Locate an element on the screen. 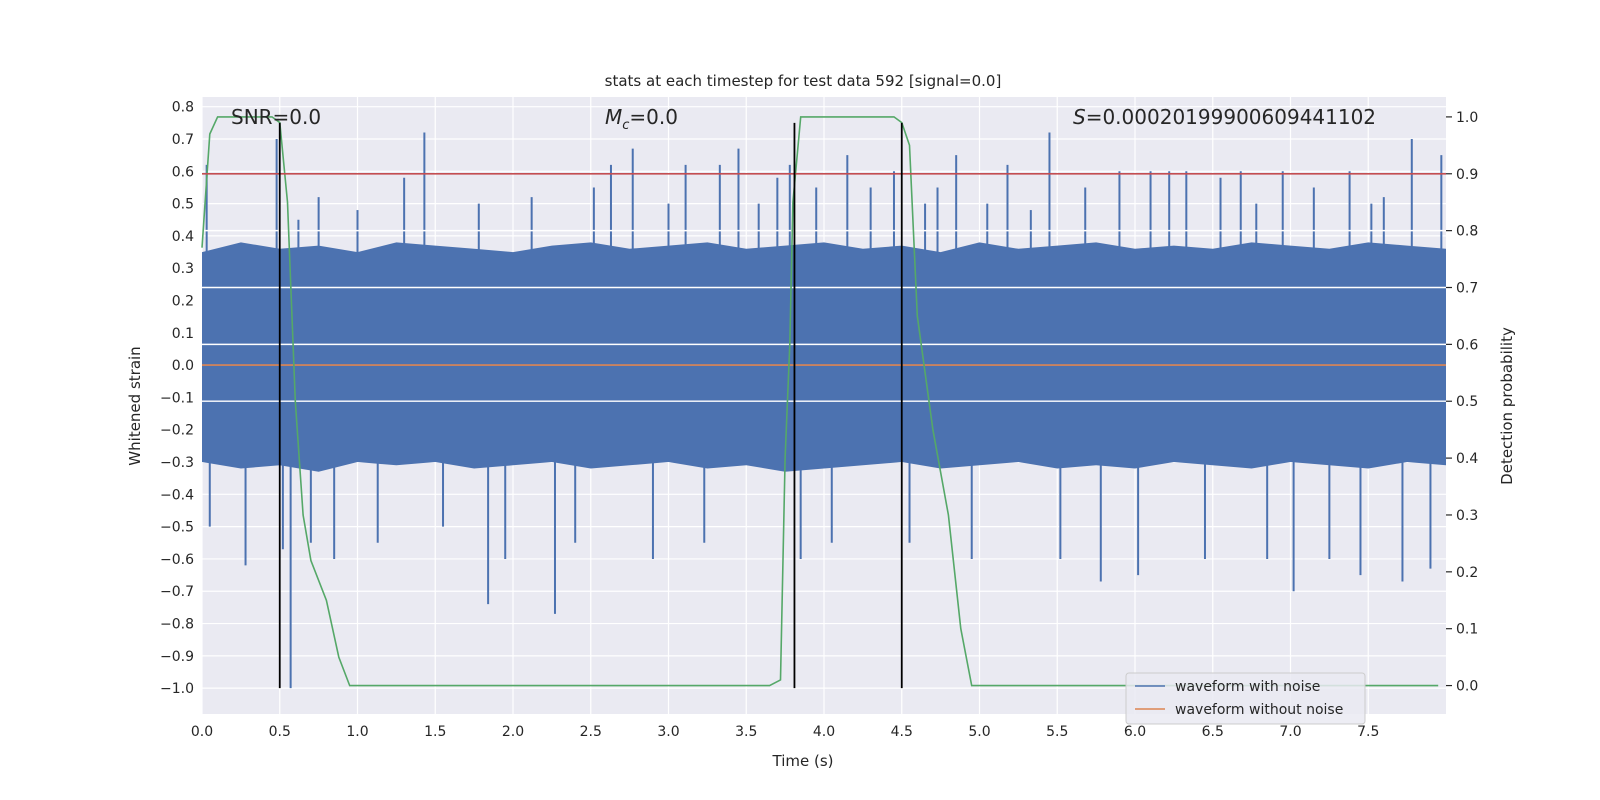 This screenshot has width=1600, height=800. left-tick-label: 0.2 is located at coordinates (183, 302).